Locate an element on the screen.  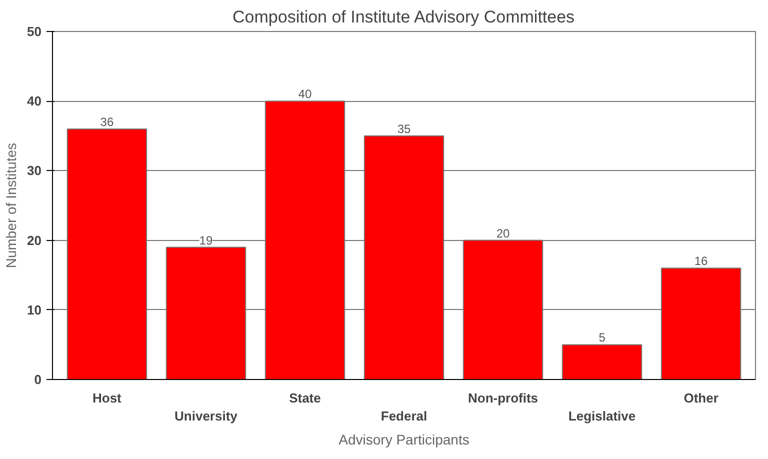
x-tick-label: Federal is located at coordinates (404, 416).